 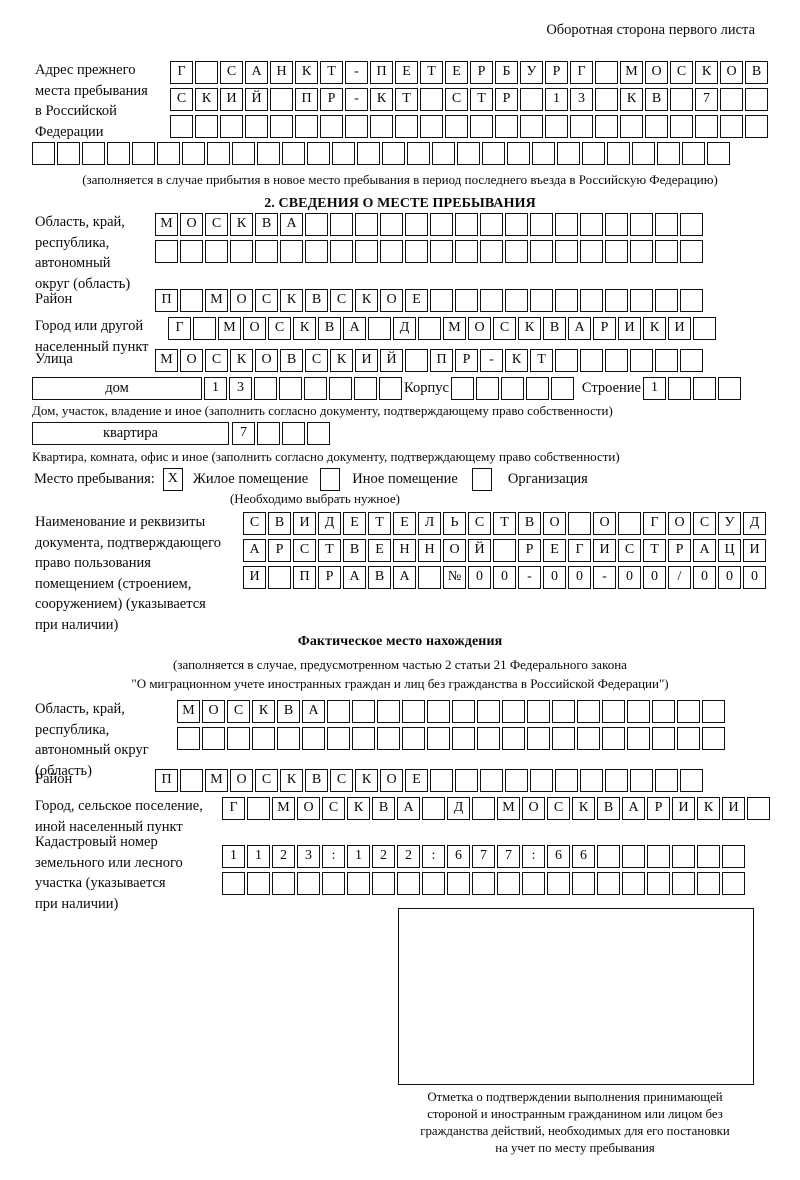 I want to click on actual-district-row-cell-7: В, so click(x=316, y=780).